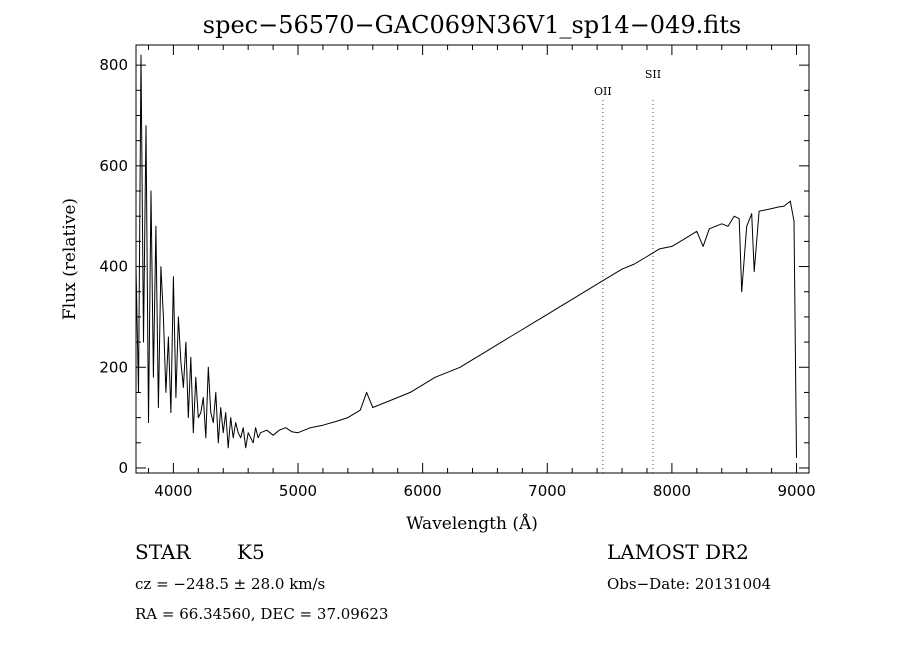  What do you see at coordinates (230, 584) in the screenshot?
I see `redshift-readout: cz = −248.5 ± 28.0 km/s` at bounding box center [230, 584].